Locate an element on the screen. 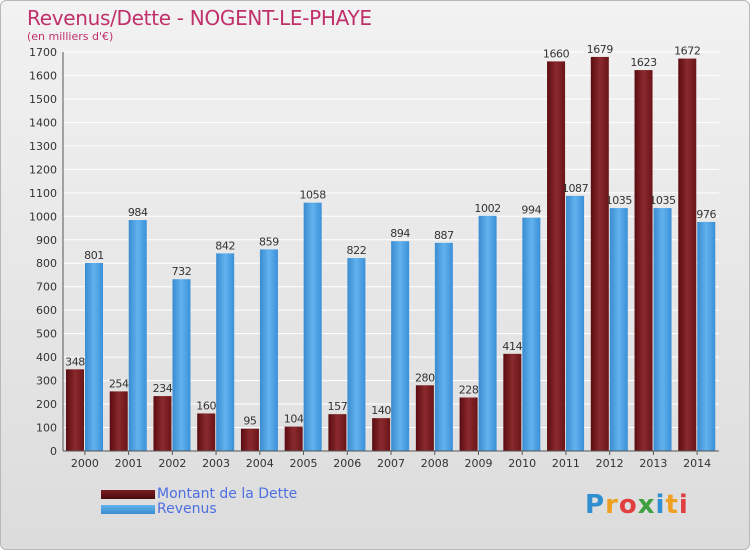  chart-title: Revenus/Dette - NOGENT-LE-PHAYE is located at coordinates (199, 18).